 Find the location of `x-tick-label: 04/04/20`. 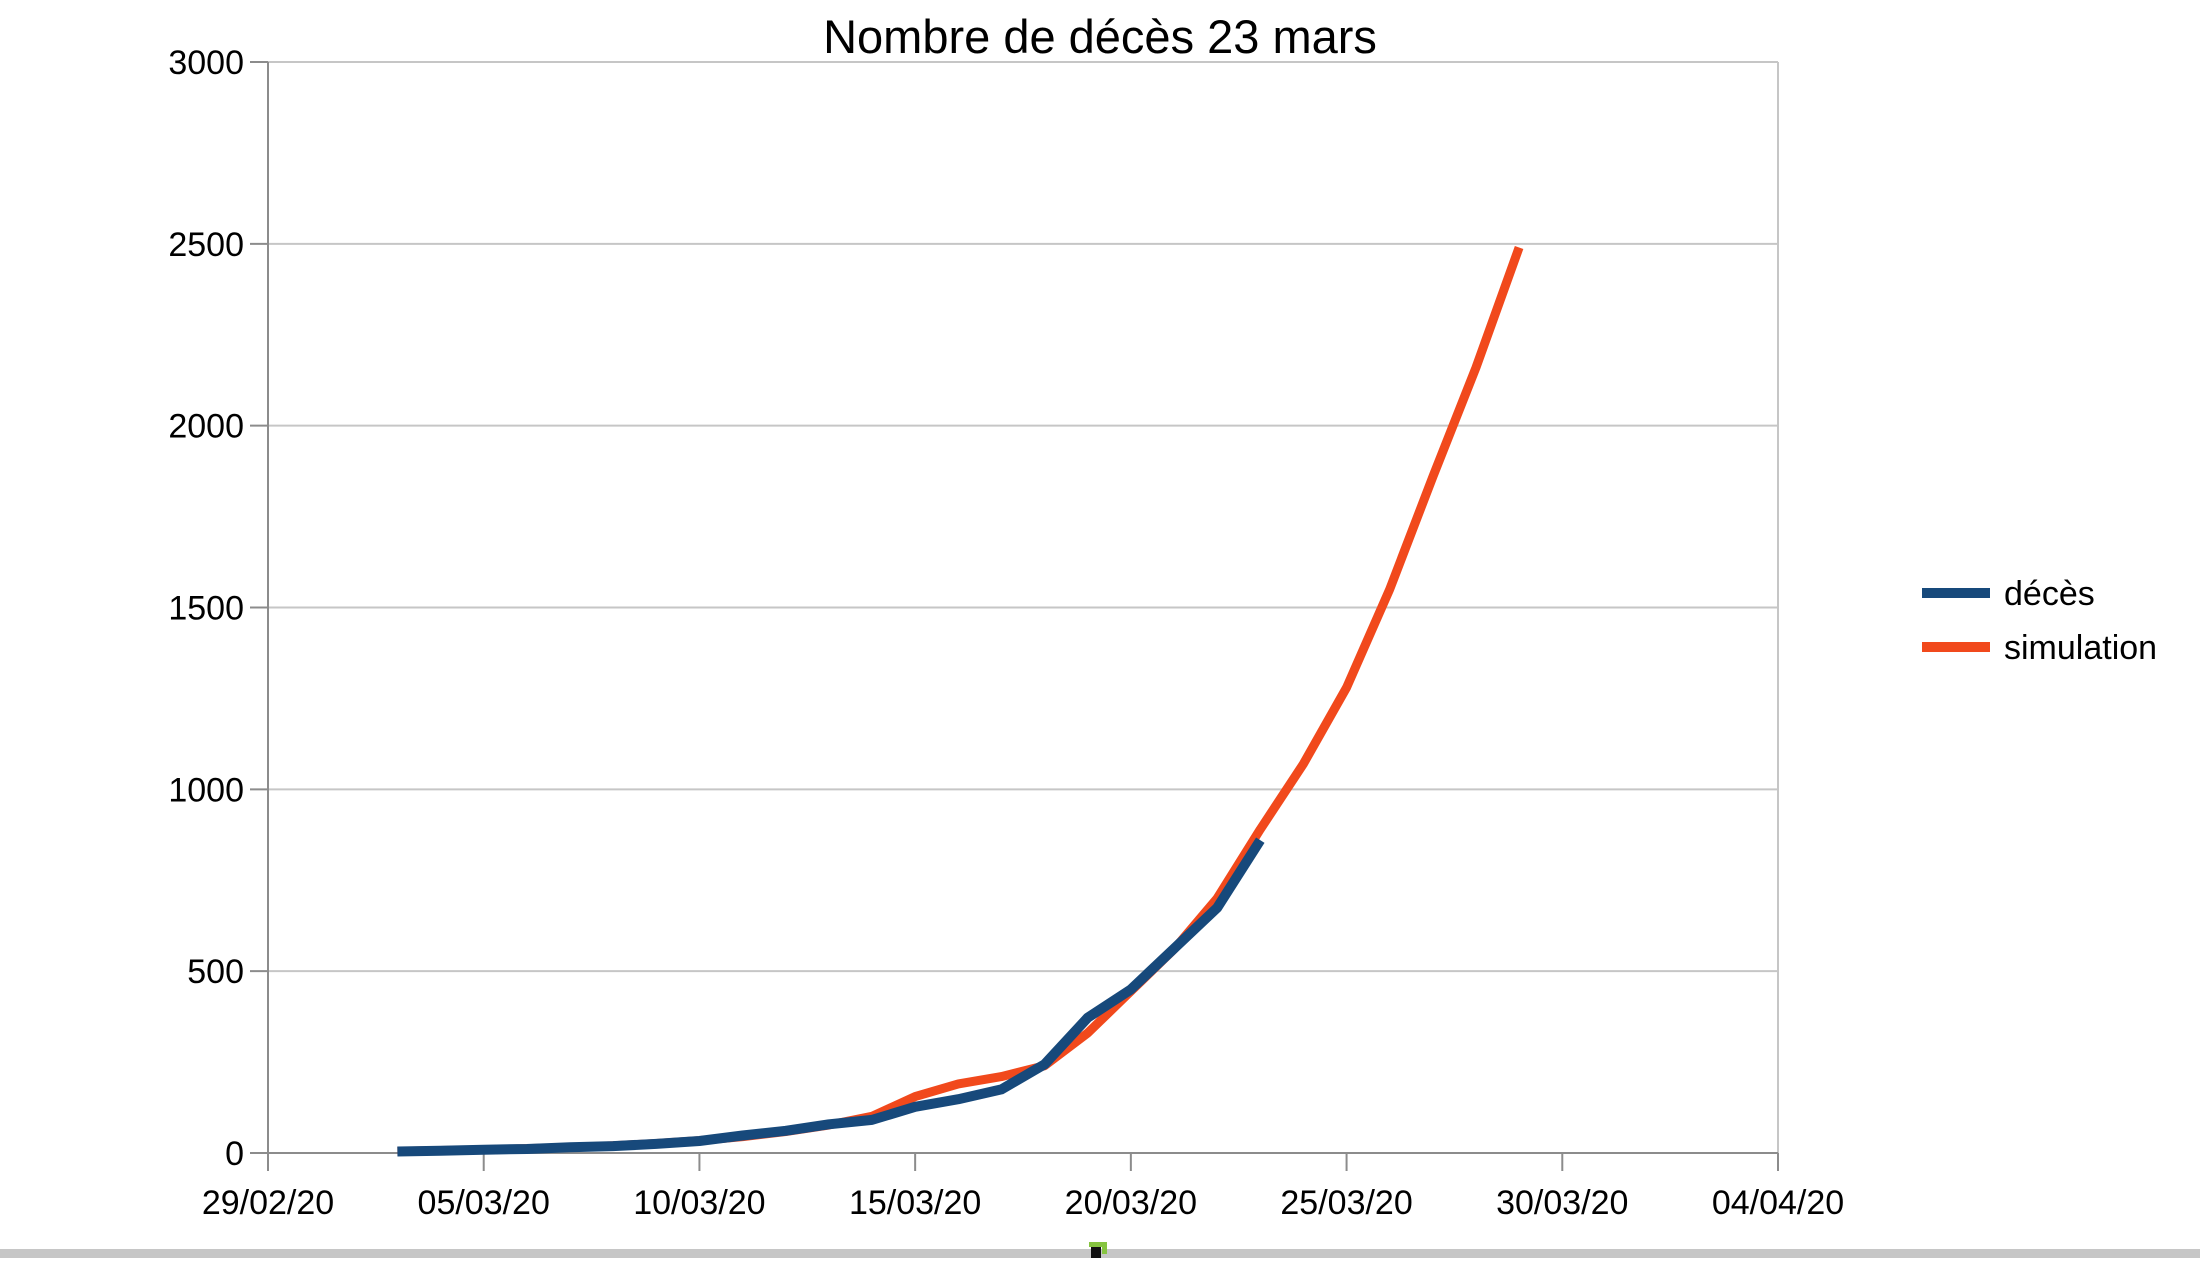

x-tick-label: 04/04/20 is located at coordinates (1778, 1203).